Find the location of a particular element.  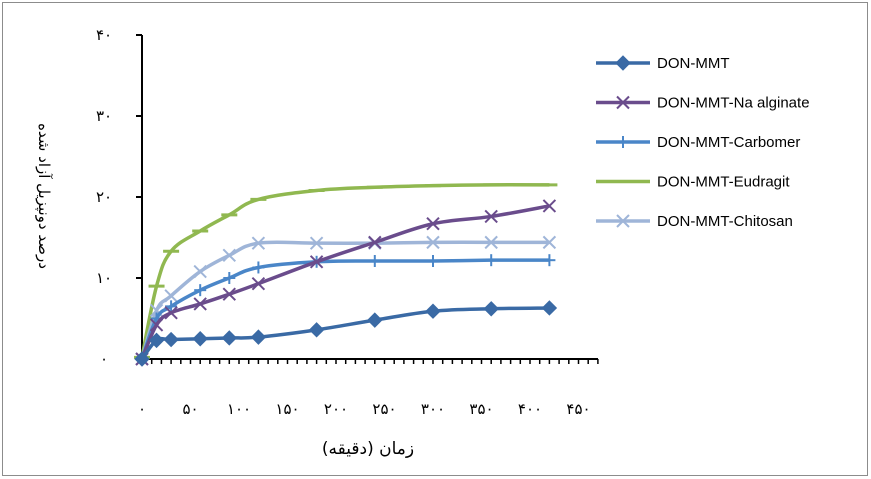

y-tick-label: ۲۰ is located at coordinates (104, 197).